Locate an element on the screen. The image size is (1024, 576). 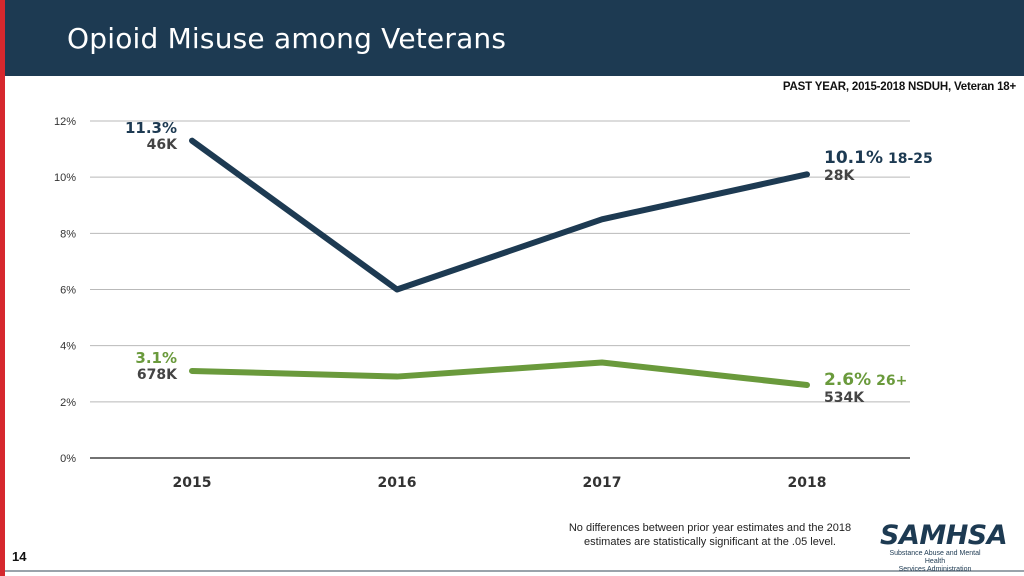
y-tick-label: 6% is located at coordinates (68, 291).